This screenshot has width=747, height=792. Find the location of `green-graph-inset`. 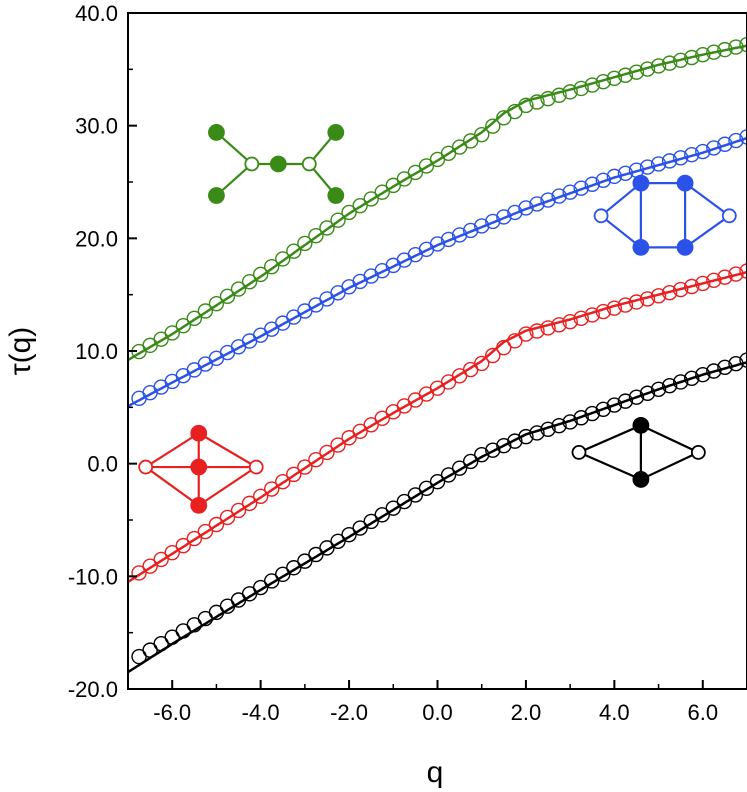

green-graph-inset is located at coordinates (276, 164).